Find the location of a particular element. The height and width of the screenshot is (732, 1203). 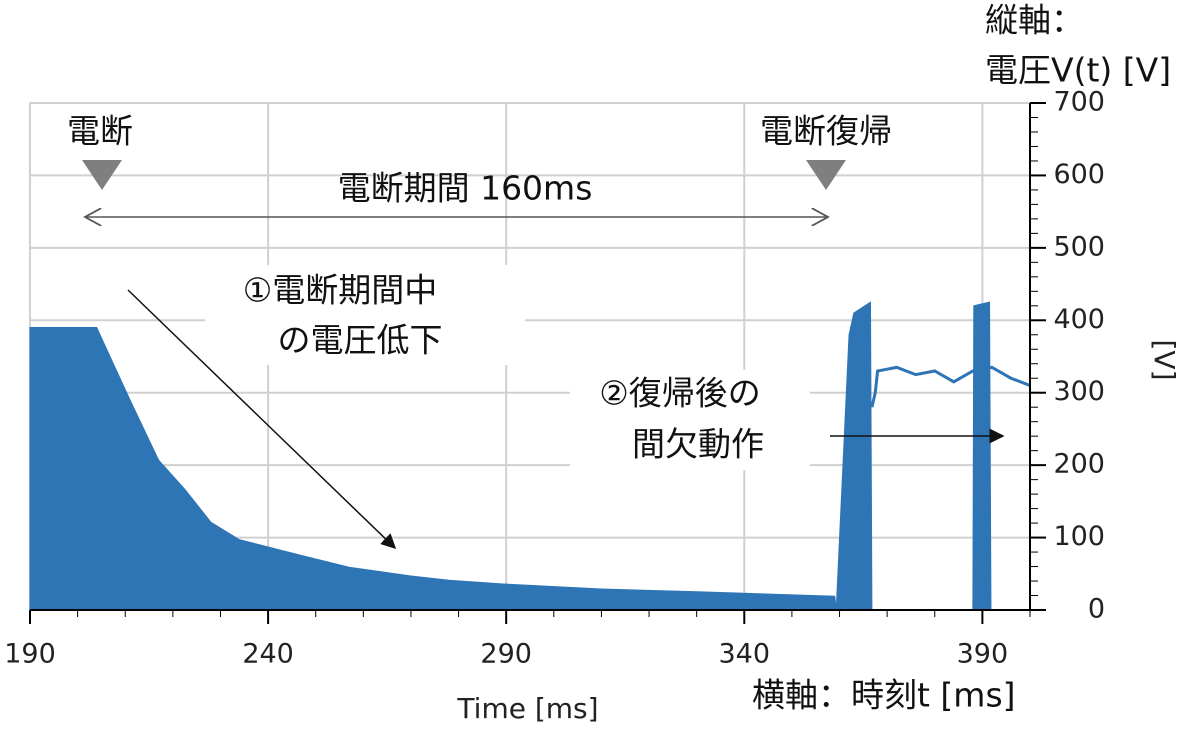

y-tick-label: 500 is located at coordinates (1079, 246).